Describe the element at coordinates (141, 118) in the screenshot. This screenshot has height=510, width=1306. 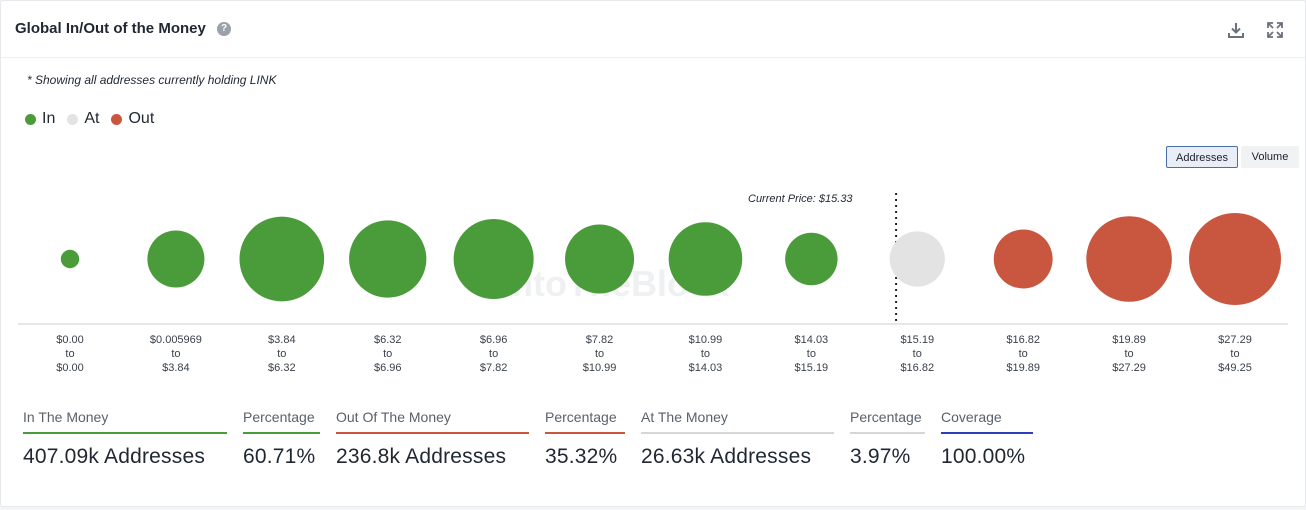
I see `legend-out-label: Out` at that location.